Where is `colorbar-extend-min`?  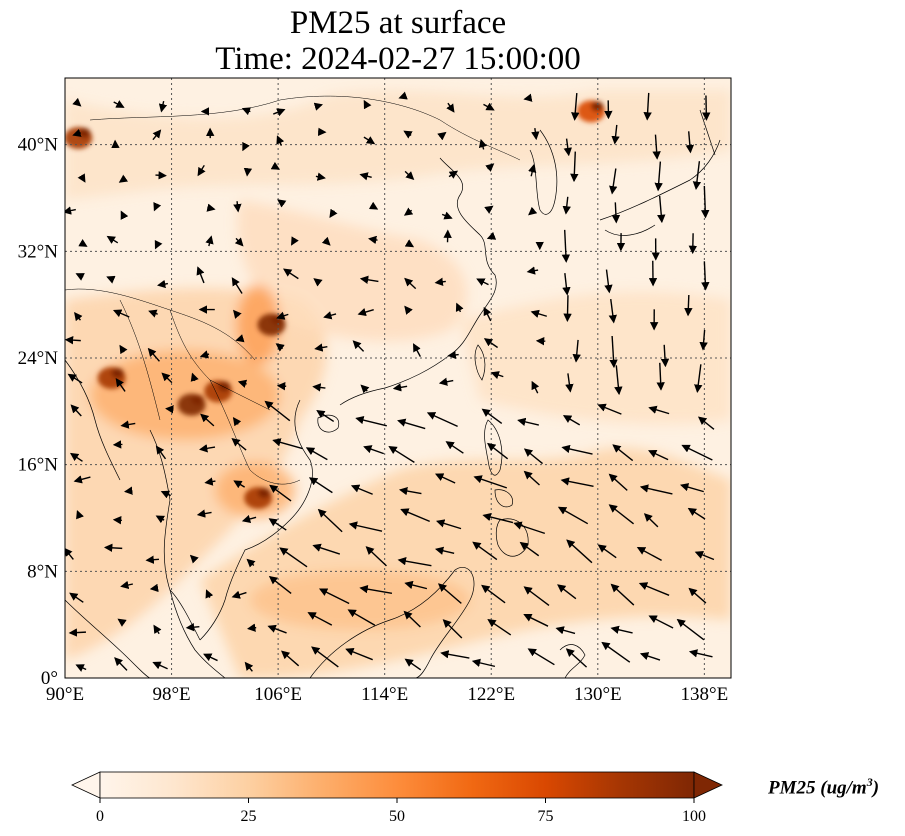
colorbar-extend-min is located at coordinates (86, 785).